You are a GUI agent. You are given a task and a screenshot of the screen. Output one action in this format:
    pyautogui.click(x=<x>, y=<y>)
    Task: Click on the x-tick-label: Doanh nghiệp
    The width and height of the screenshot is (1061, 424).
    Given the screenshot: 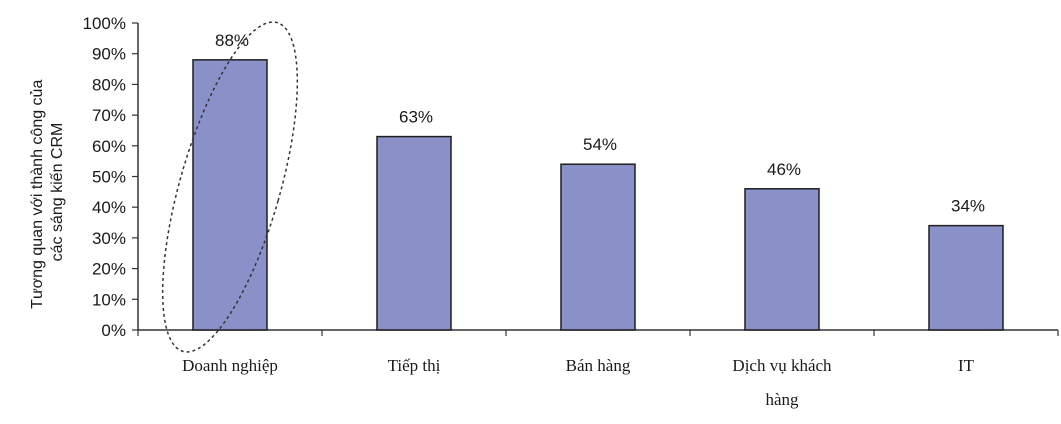 What is the action you would take?
    pyautogui.click(x=230, y=365)
    